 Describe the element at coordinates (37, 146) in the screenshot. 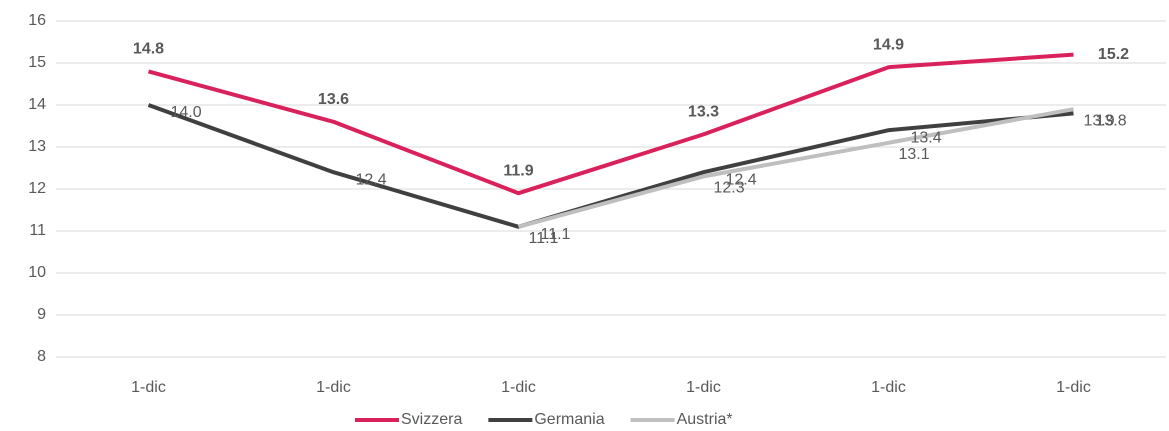

I see `y-tick-label: 13` at that location.